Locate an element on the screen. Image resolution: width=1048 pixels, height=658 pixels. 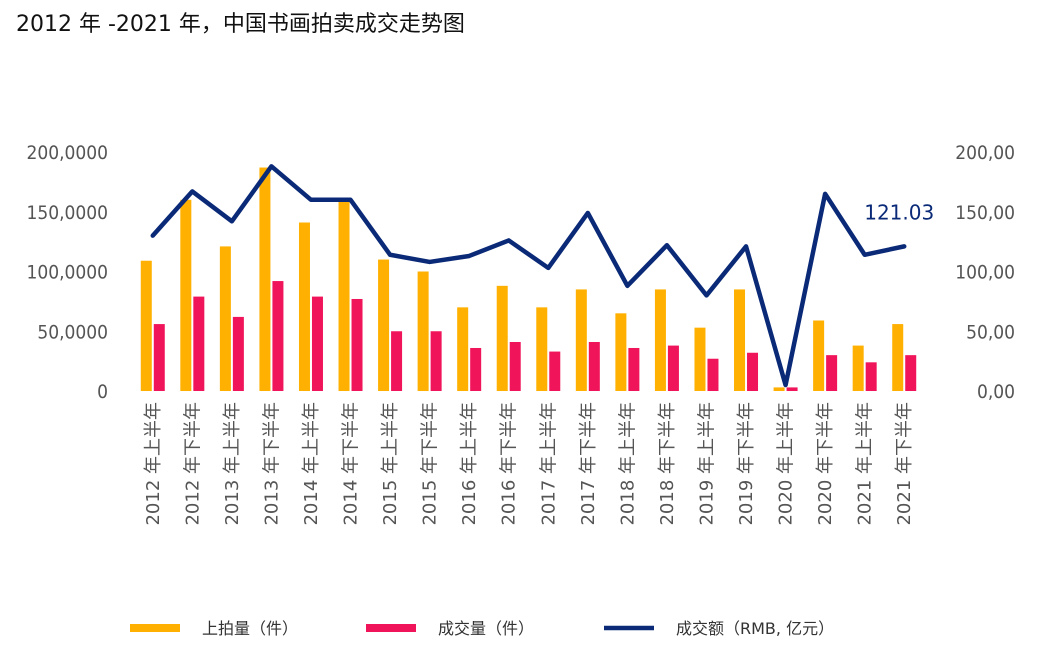
right-axis: 0,00 50,00 100,00 150,00 200,00 is located at coordinates (985, 272).